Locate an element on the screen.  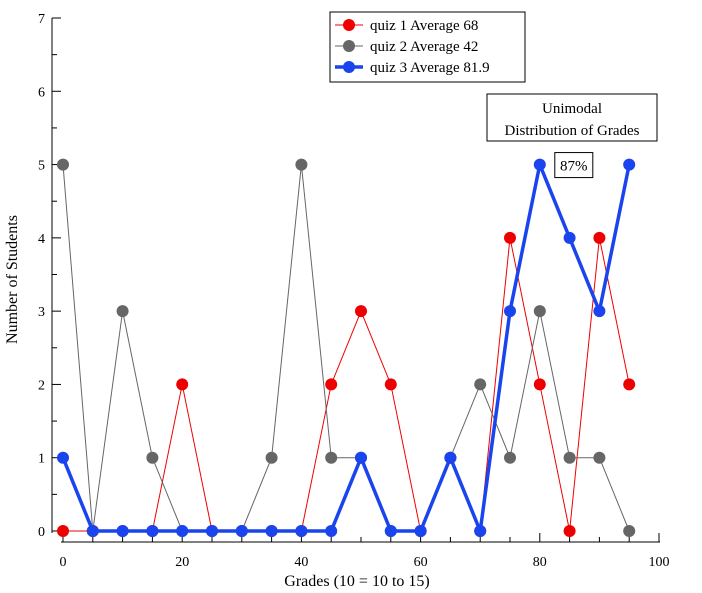
annotation-percent: 87% is located at coordinates (574, 165).